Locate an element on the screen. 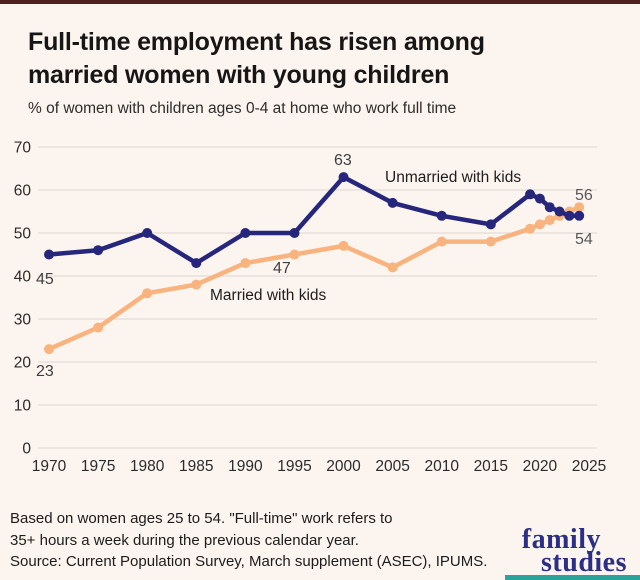 The image size is (640, 580). x-tick-label-1985: 1985 is located at coordinates (196, 466).